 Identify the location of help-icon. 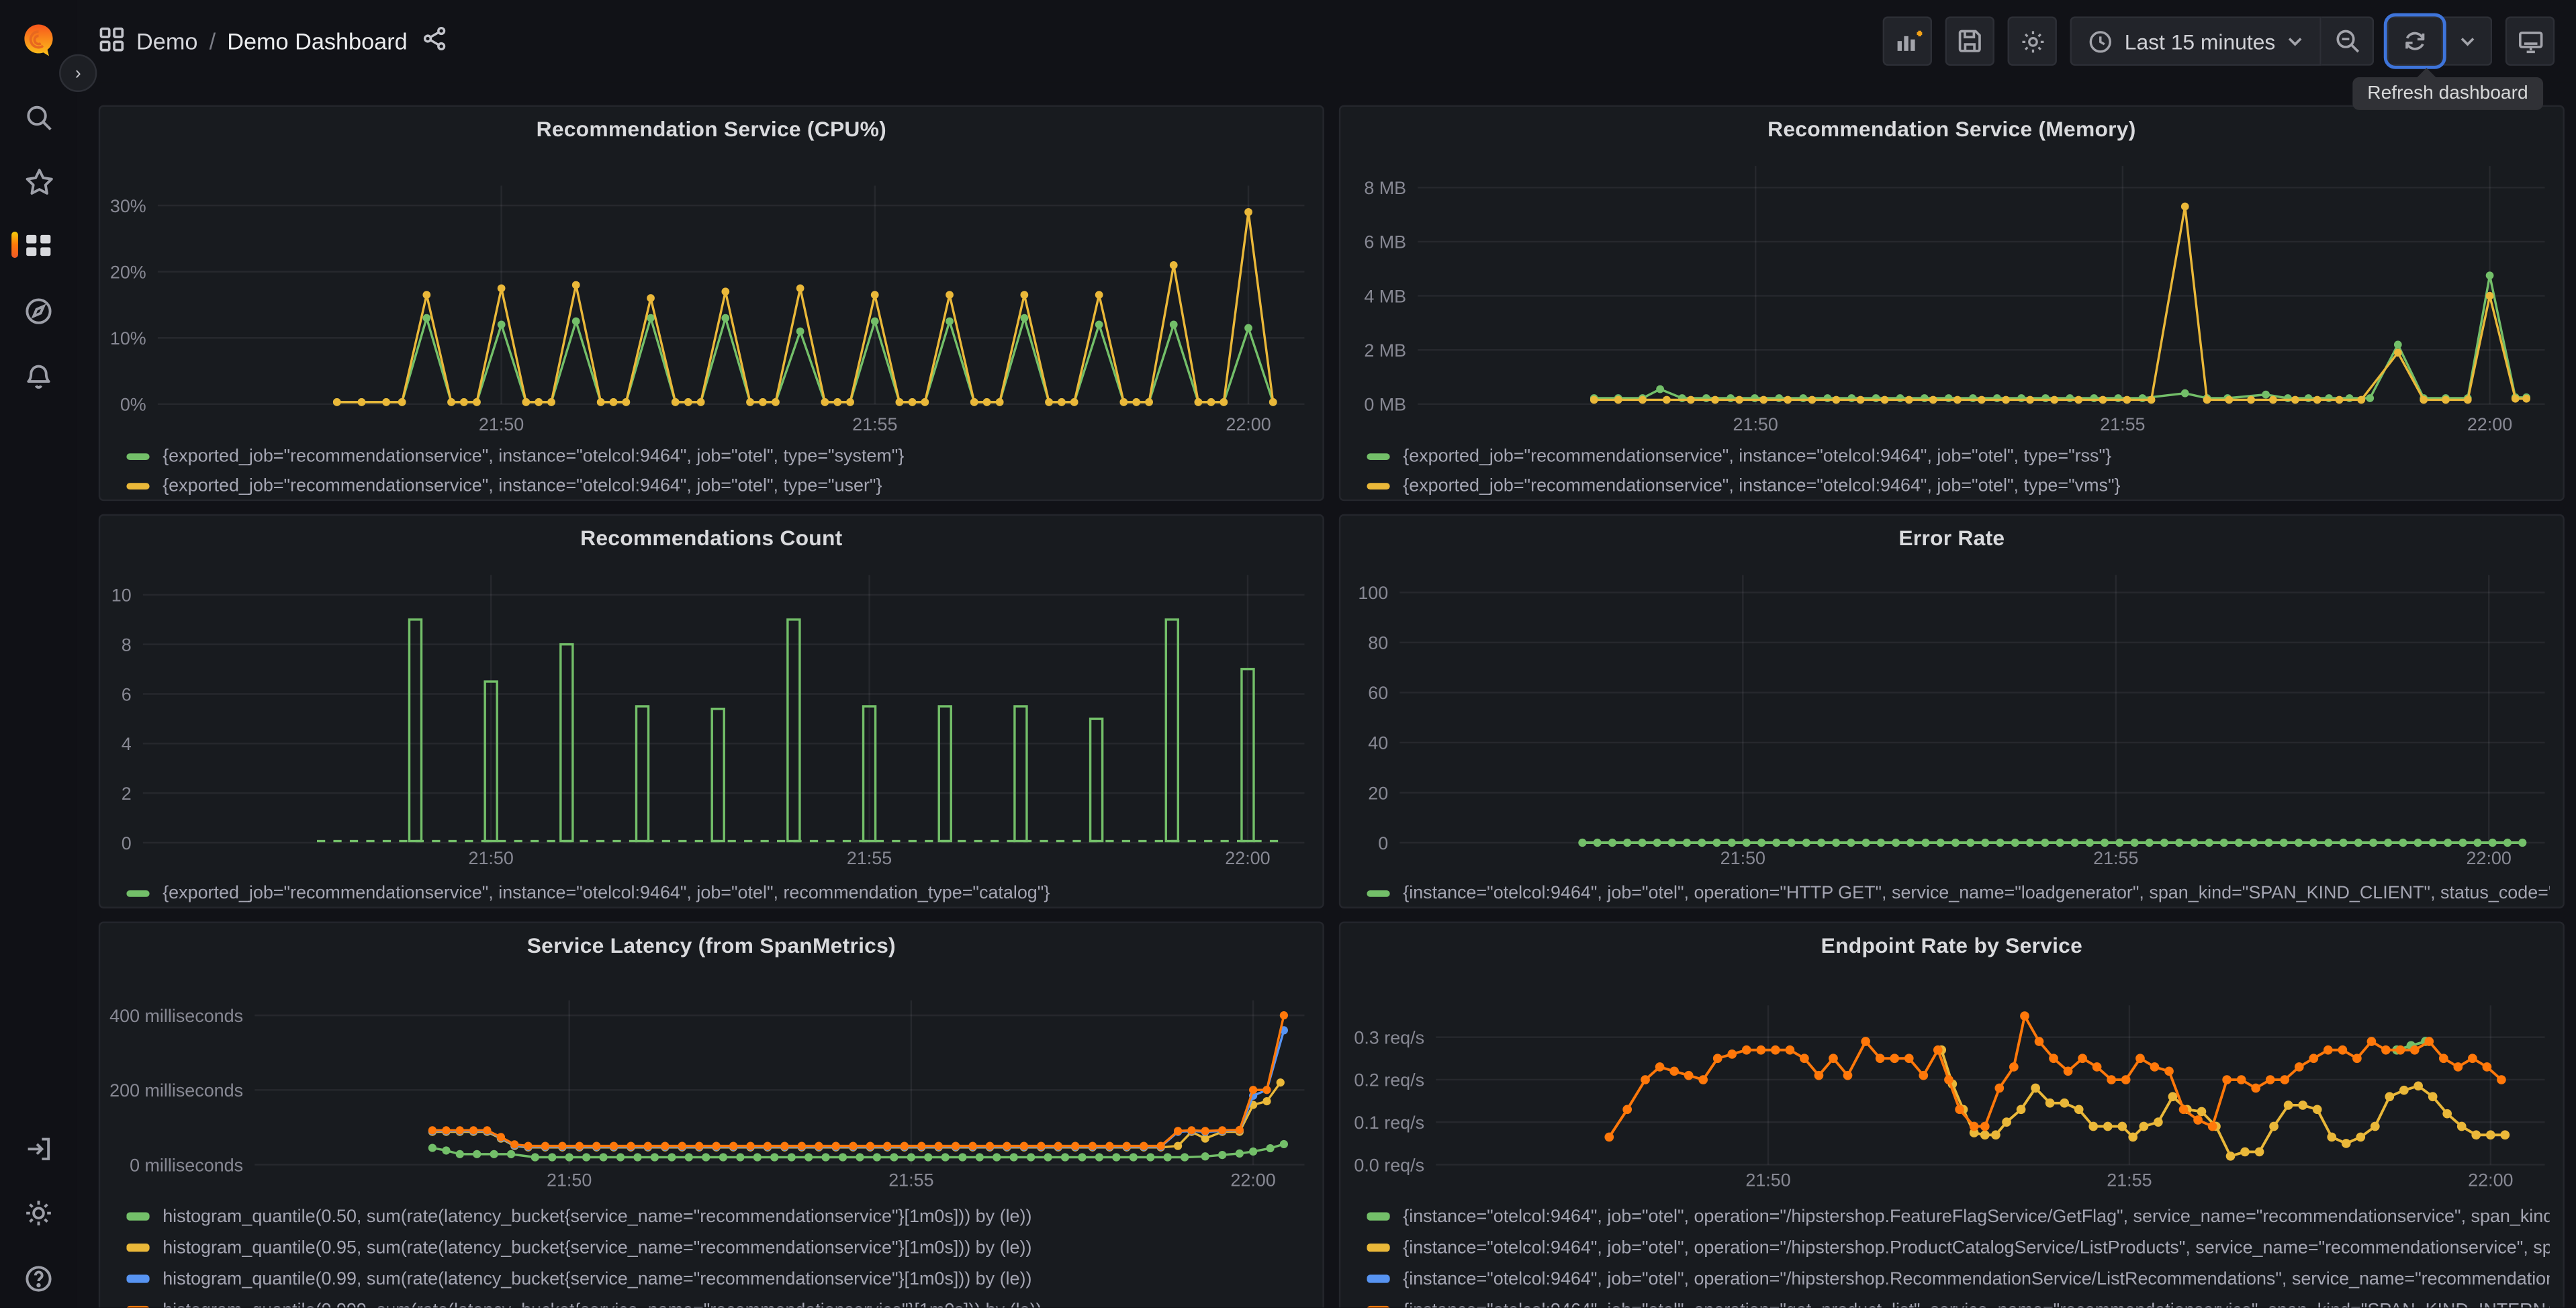
(38, 1278).